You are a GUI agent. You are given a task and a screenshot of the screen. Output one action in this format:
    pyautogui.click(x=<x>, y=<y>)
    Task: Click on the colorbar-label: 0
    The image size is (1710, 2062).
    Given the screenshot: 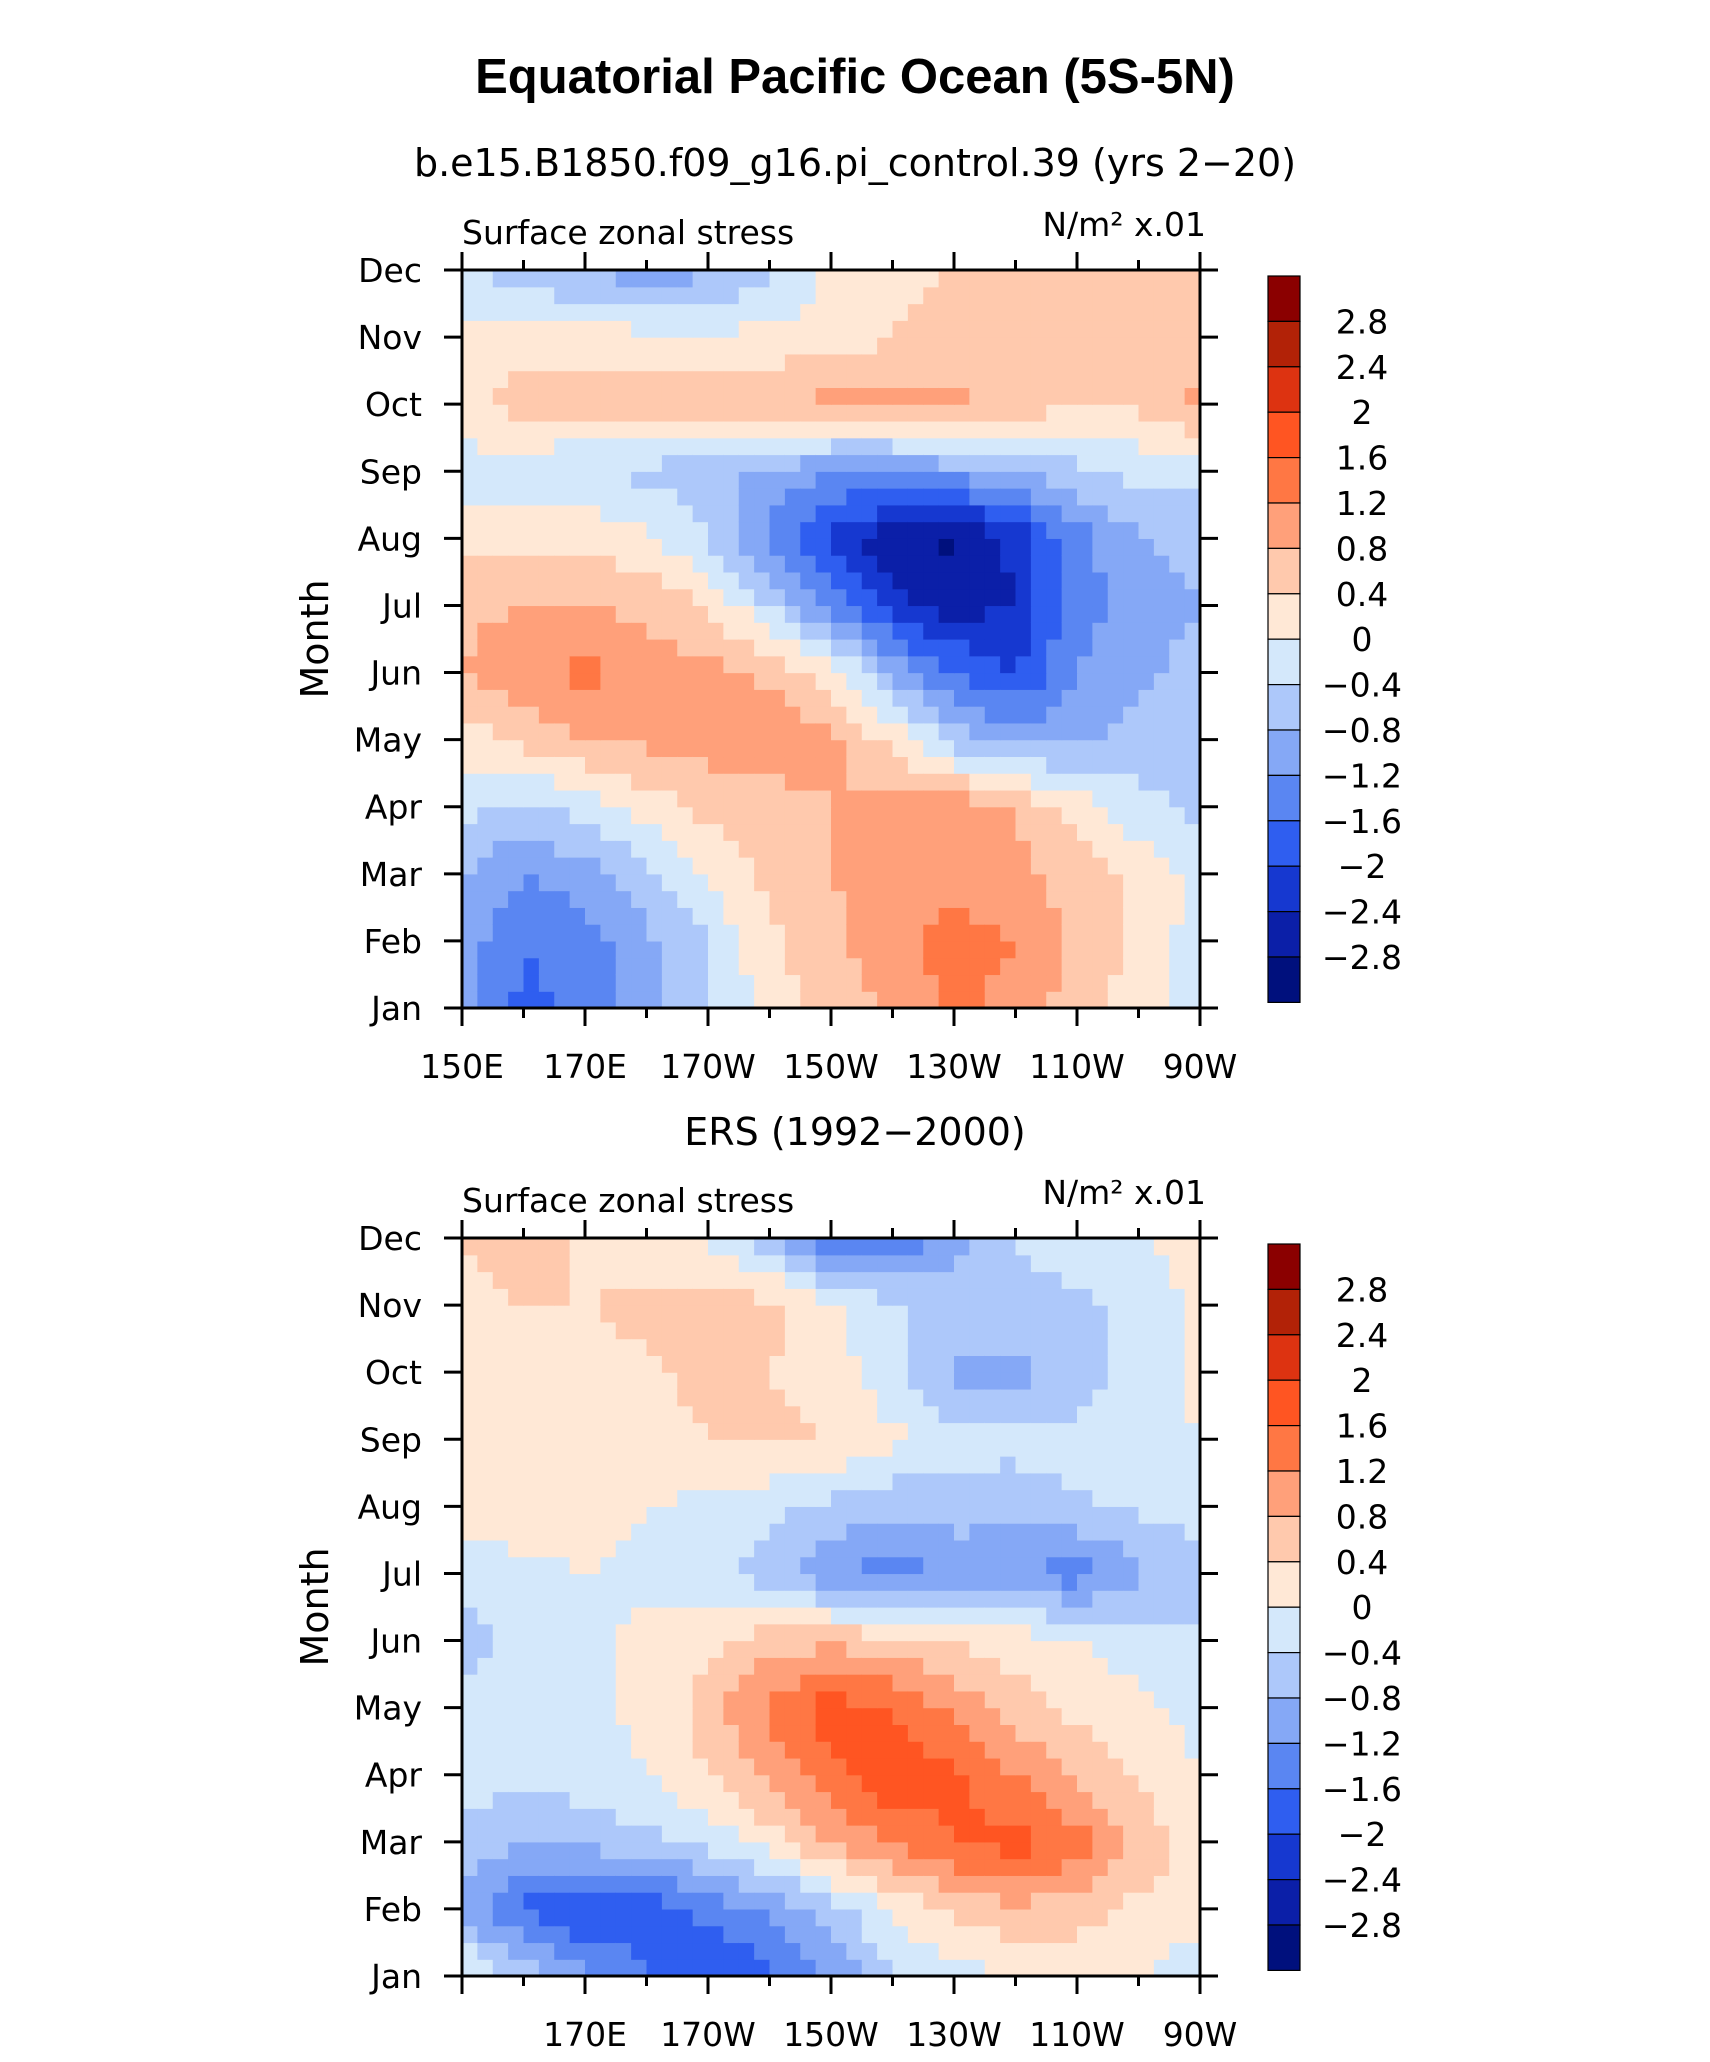 What is the action you would take?
    pyautogui.click(x=1362, y=639)
    